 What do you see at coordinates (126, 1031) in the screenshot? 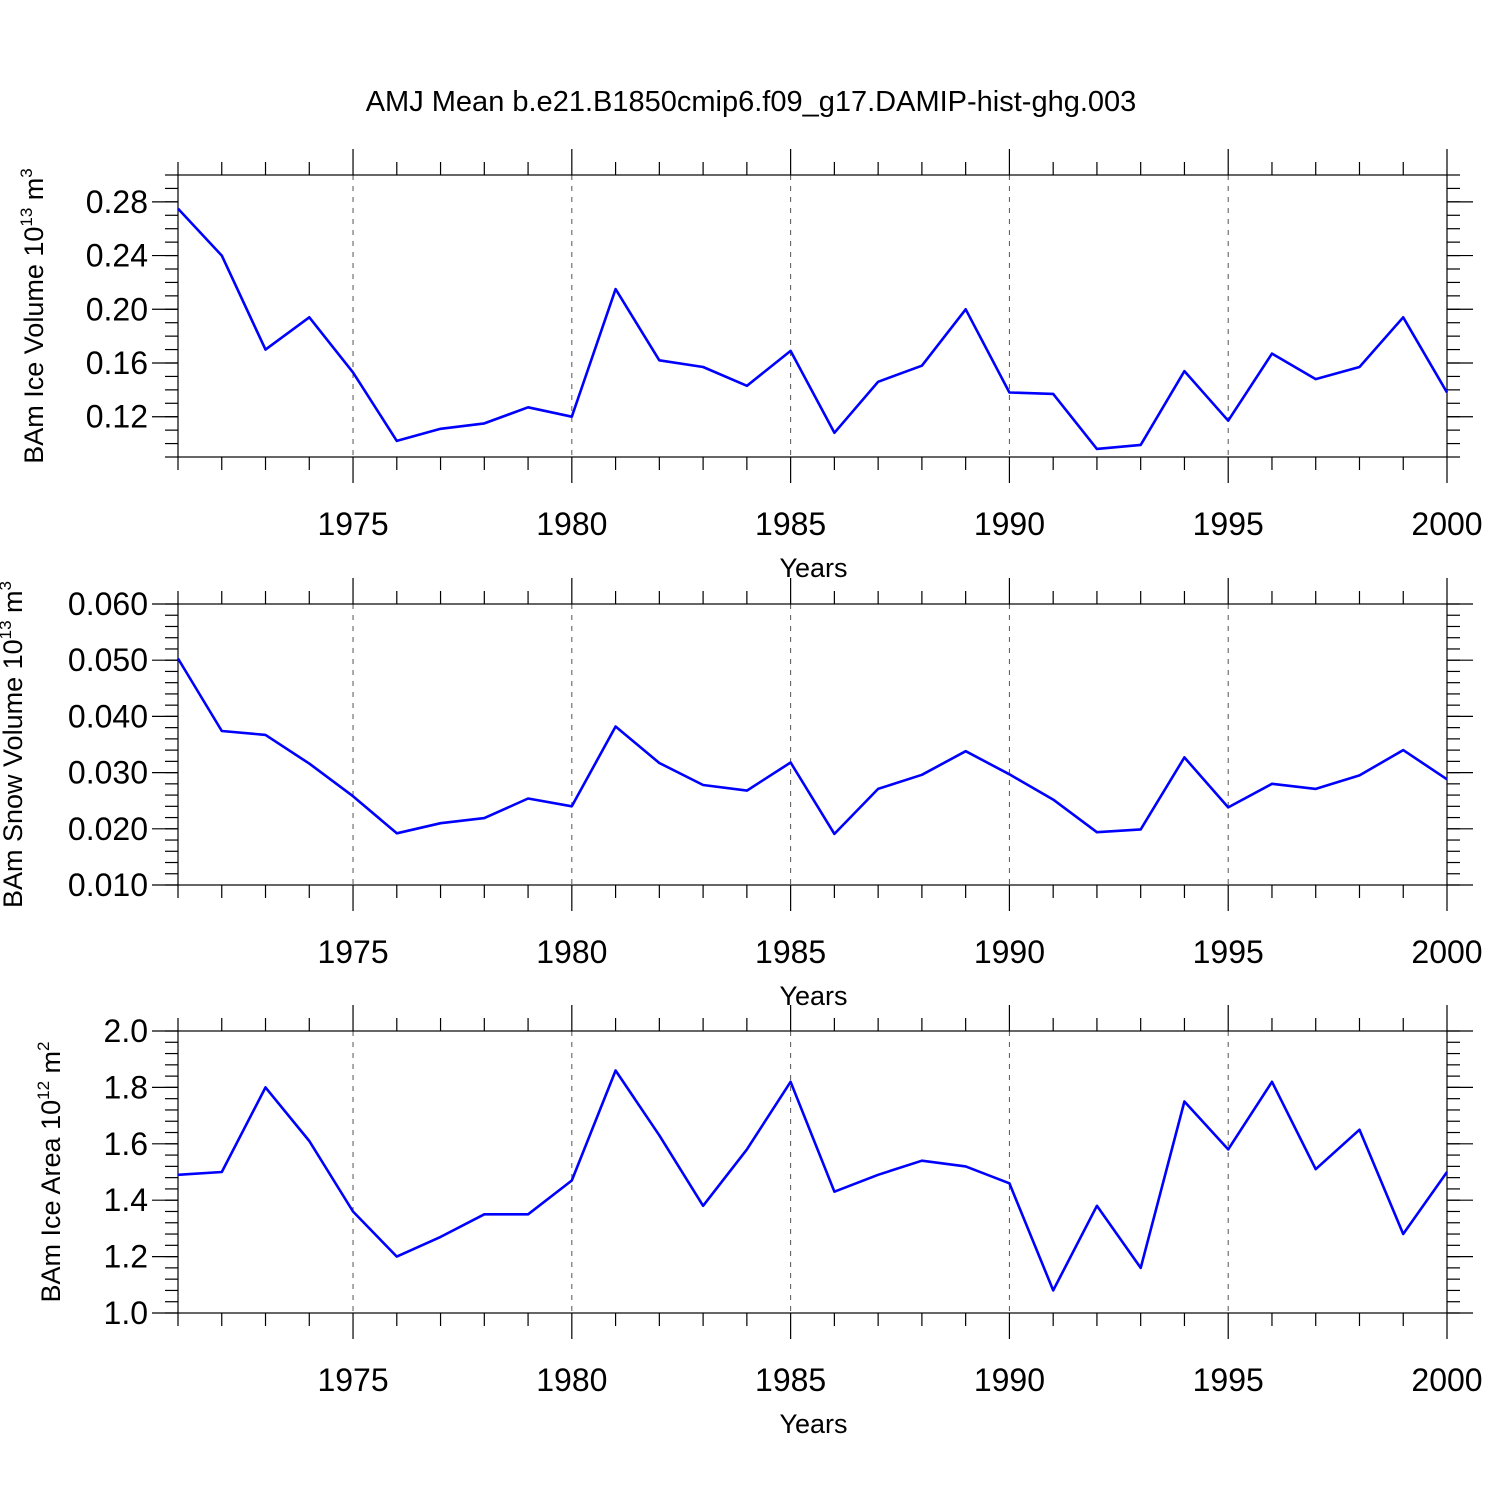
I see `y-tick-label: 2.0` at bounding box center [126, 1031].